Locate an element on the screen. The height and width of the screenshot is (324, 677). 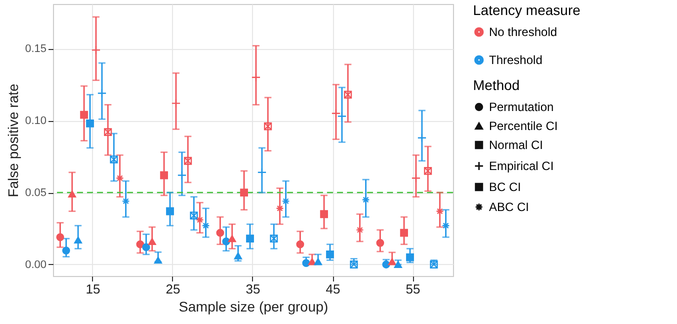
legend-label: No threshold is located at coordinates (523, 32).